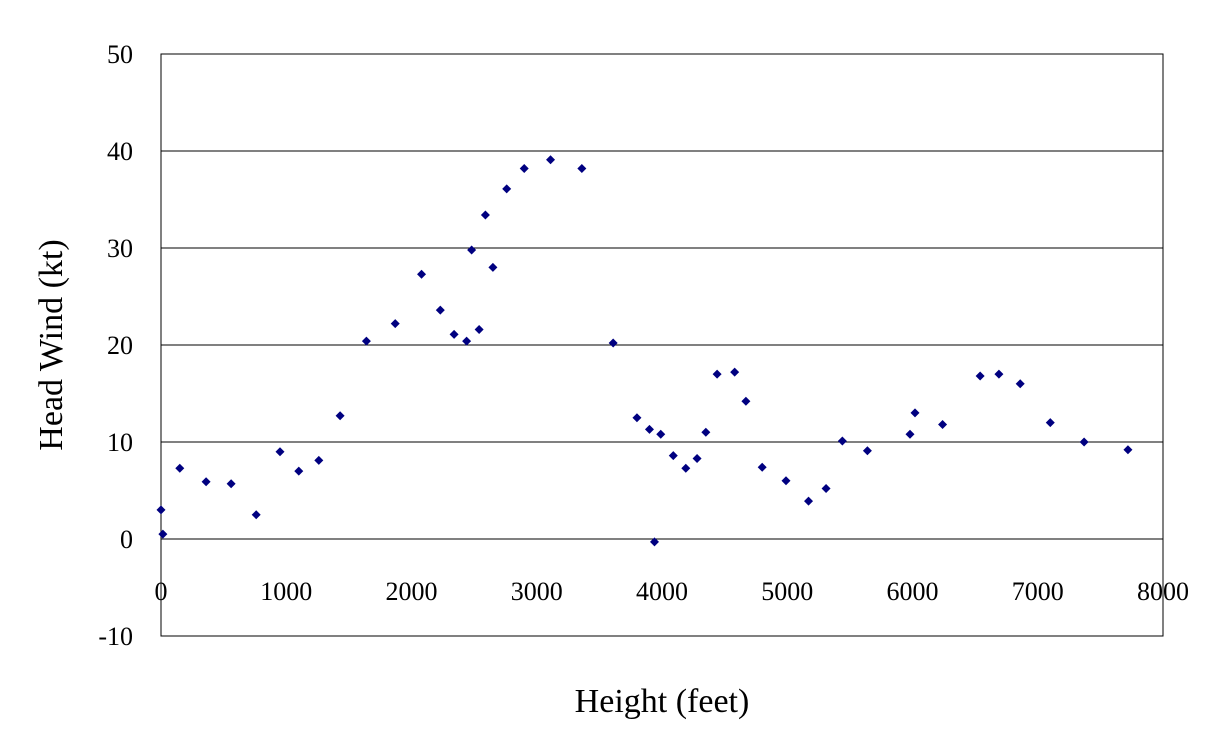  I want to click on y-tick-label: 10, so click(120, 442).